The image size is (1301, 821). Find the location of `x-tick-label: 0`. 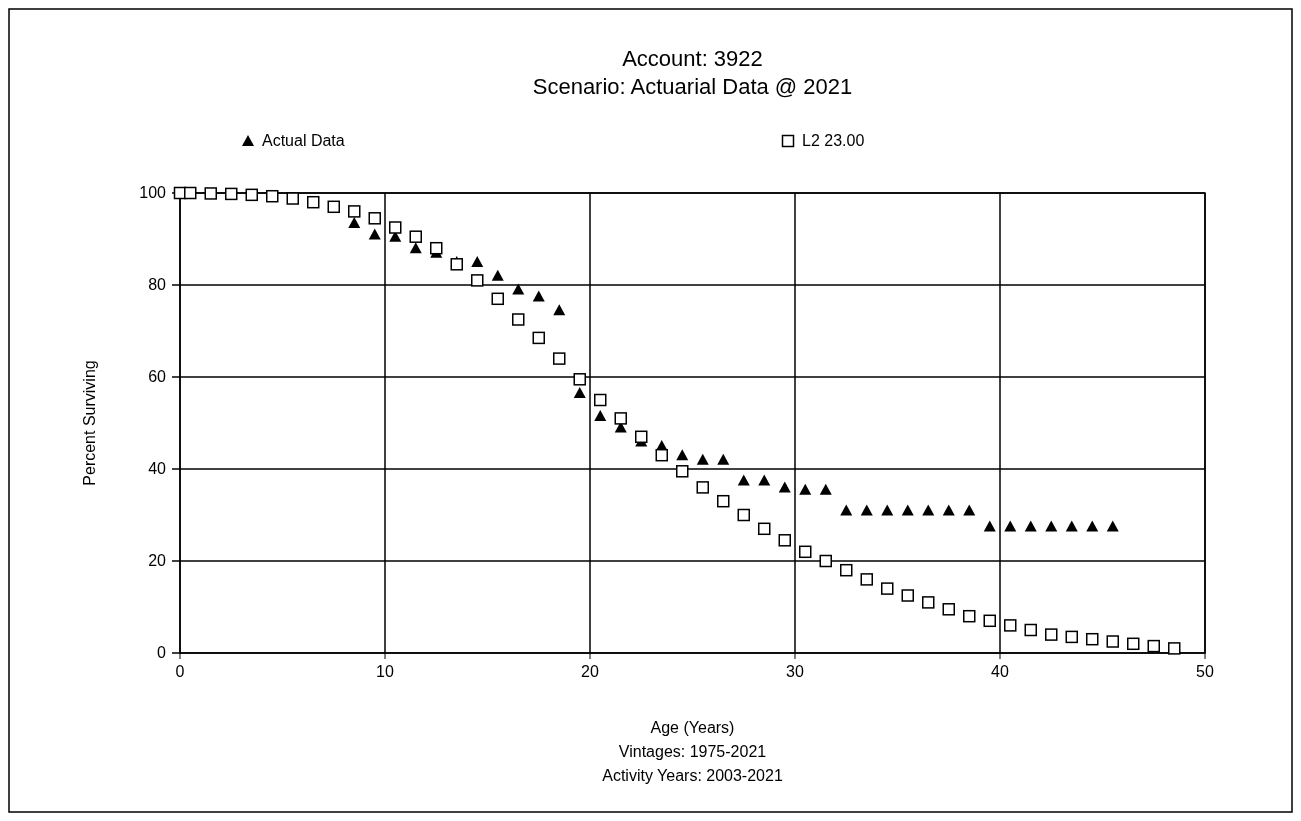

x-tick-label: 0 is located at coordinates (180, 671).